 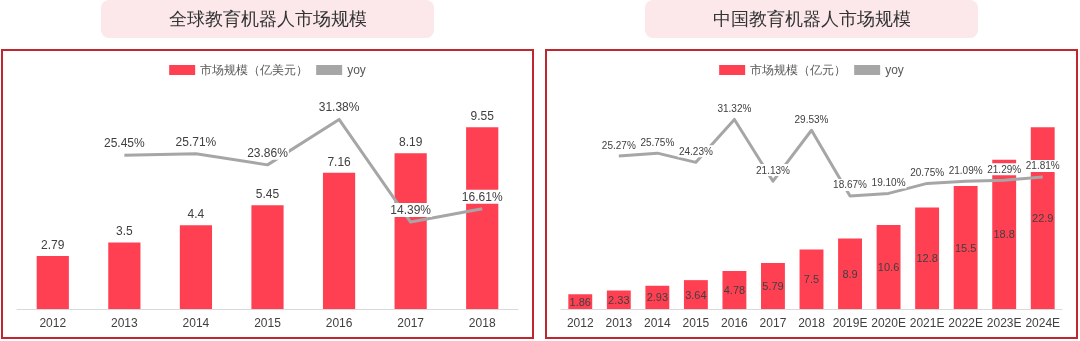 I want to click on data-label: 21.29%, so click(x=1004, y=169).